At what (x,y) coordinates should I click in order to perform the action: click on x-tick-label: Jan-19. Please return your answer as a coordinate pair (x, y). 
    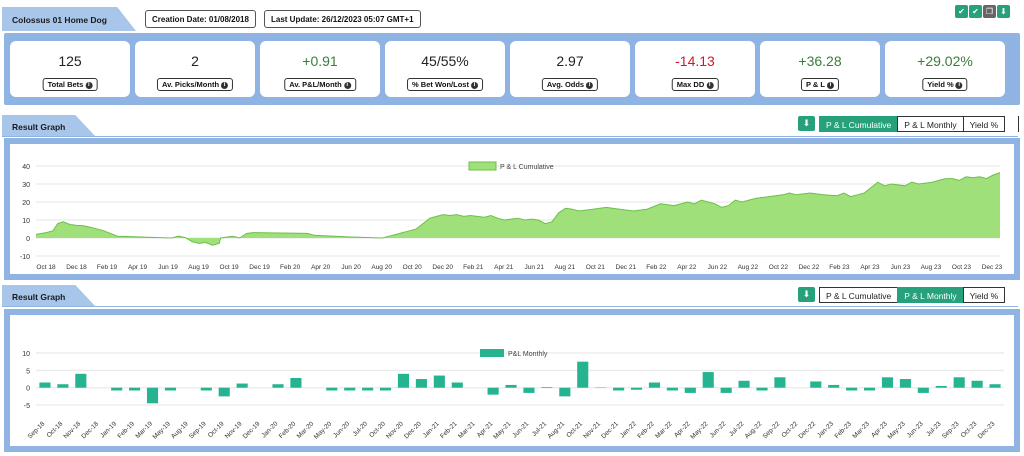
    Looking at the image, I should click on (108, 429).